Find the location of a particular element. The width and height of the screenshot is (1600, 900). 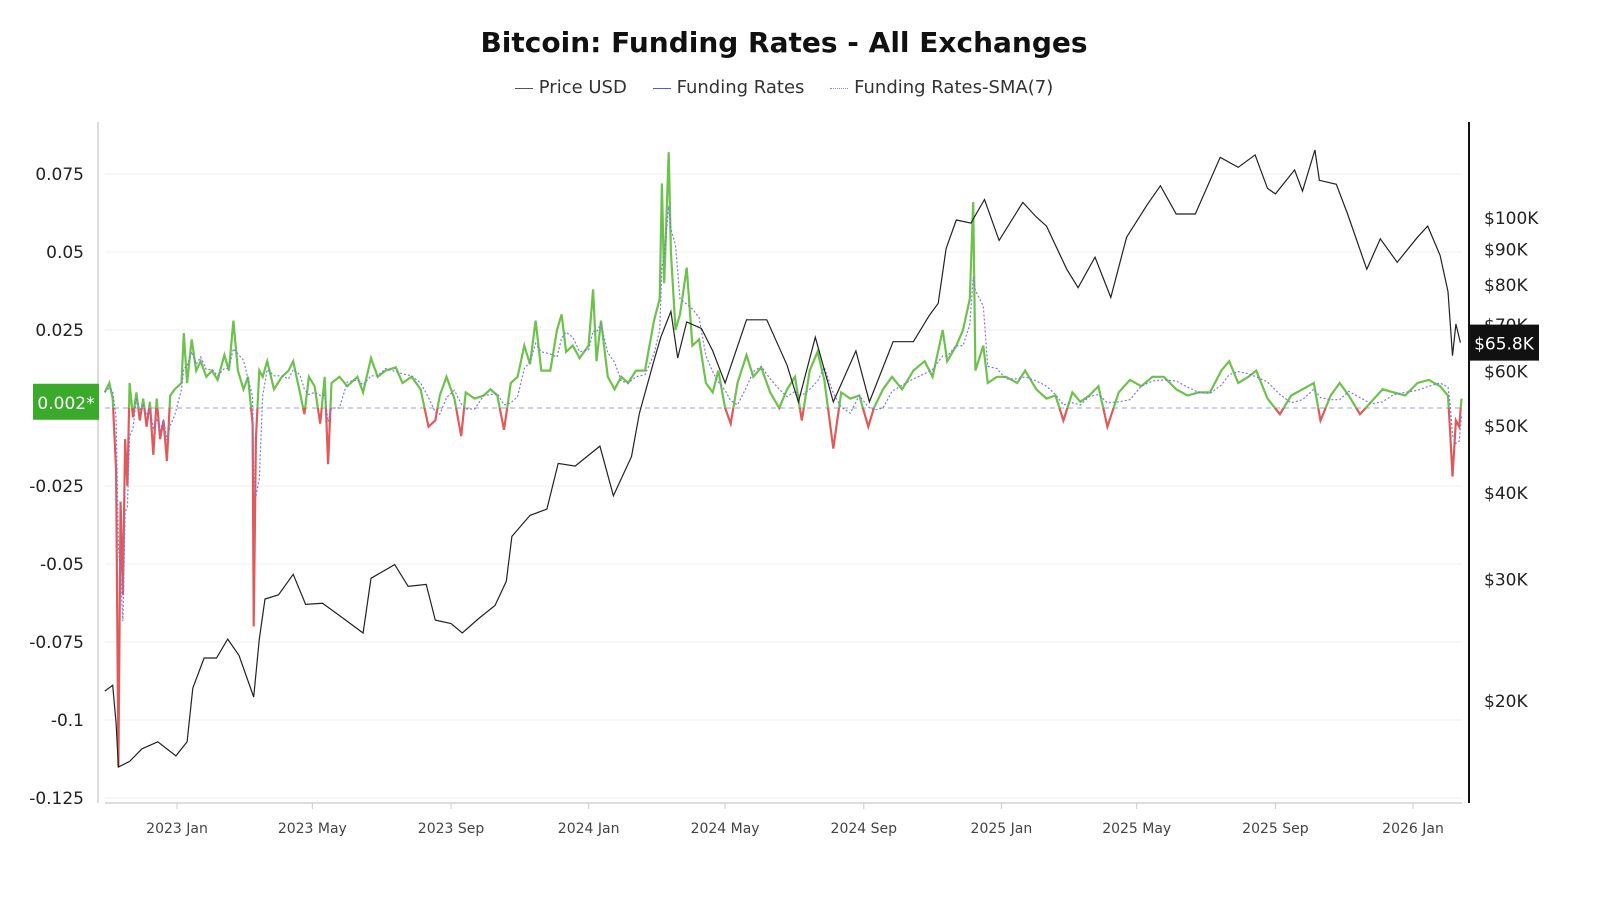

x-axis-tick-label: 2024 Sep is located at coordinates (864, 829).